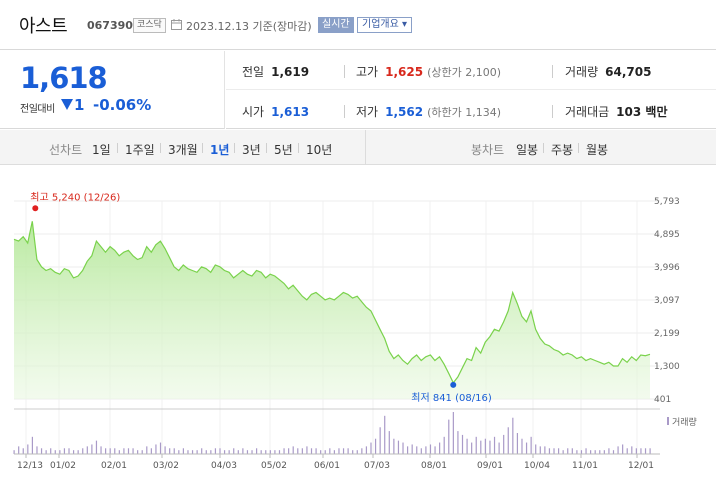  Describe the element at coordinates (319, 150) in the screenshot. I see `tab-10y: 10년` at that location.